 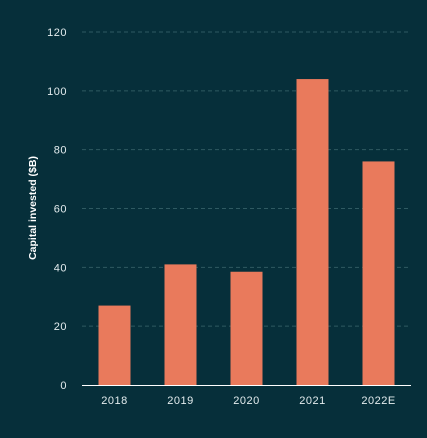 I want to click on bar-2022E, so click(x=378, y=273).